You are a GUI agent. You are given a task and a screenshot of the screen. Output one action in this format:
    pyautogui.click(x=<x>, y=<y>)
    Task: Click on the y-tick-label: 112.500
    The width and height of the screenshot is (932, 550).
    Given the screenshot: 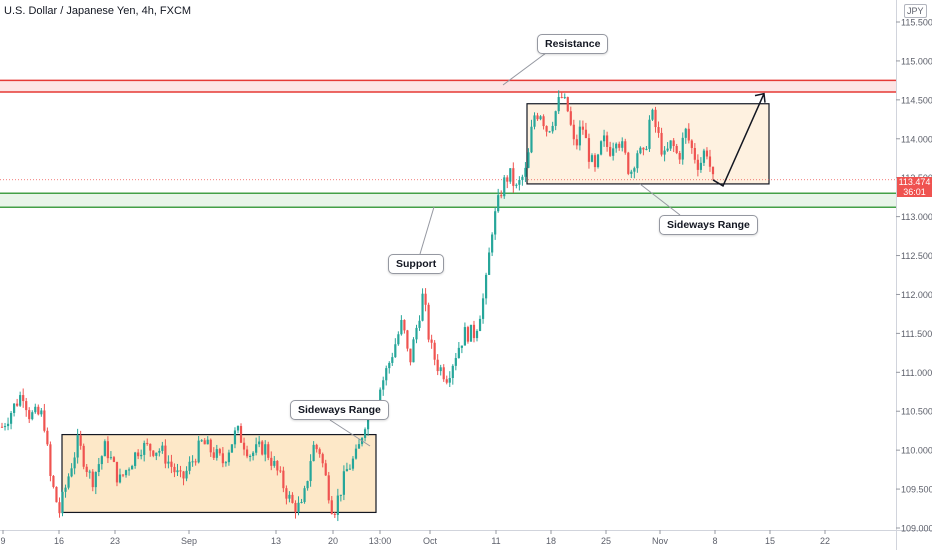 What is the action you would take?
    pyautogui.click(x=916, y=256)
    